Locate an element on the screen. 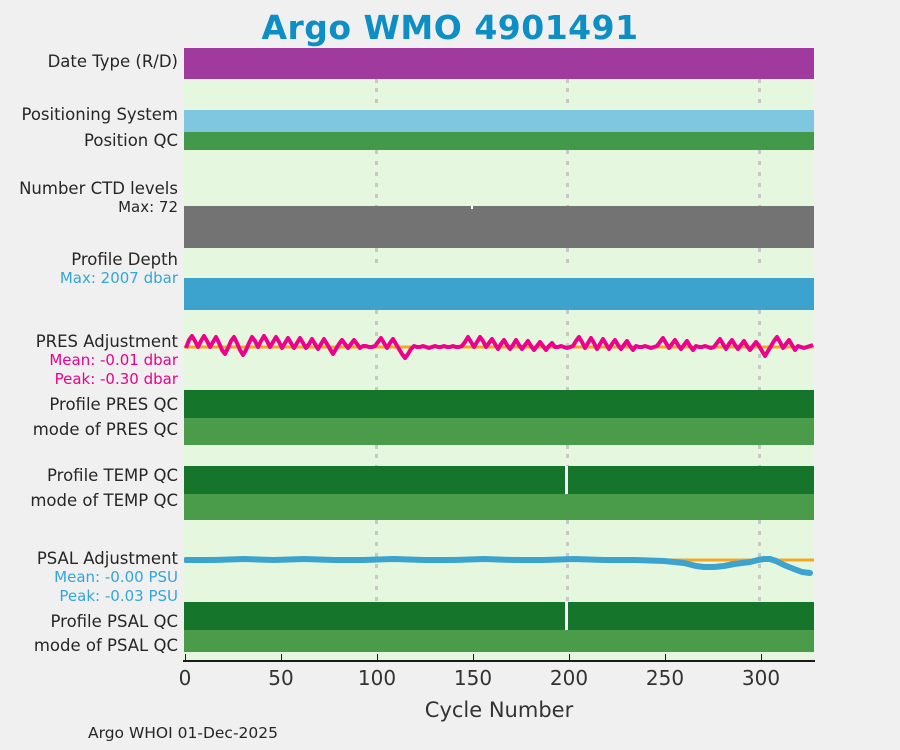  panel-temp-qc is located at coordinates (499, 491).